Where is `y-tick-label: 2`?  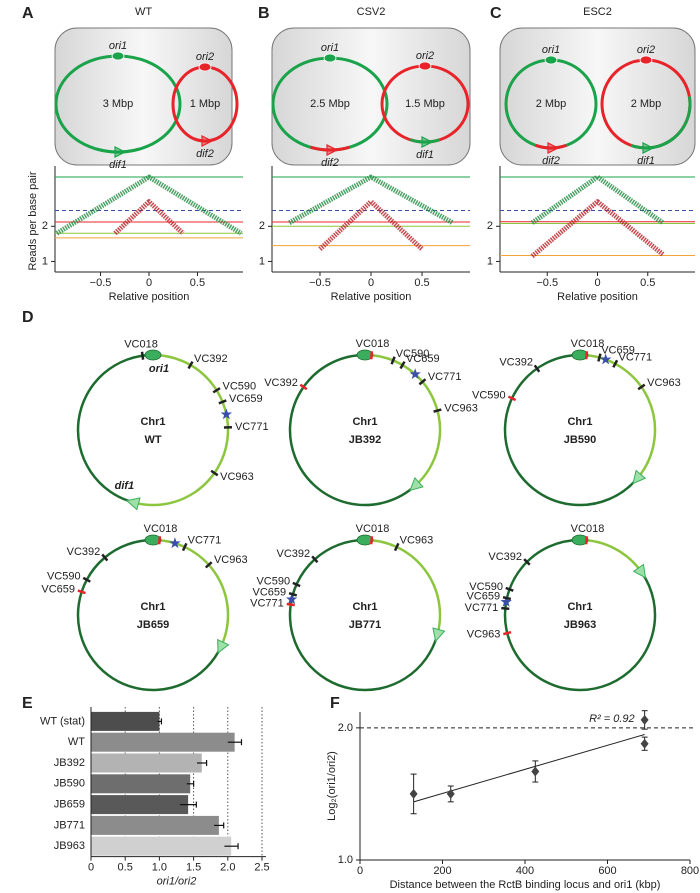
y-tick-label: 2 is located at coordinates (490, 226).